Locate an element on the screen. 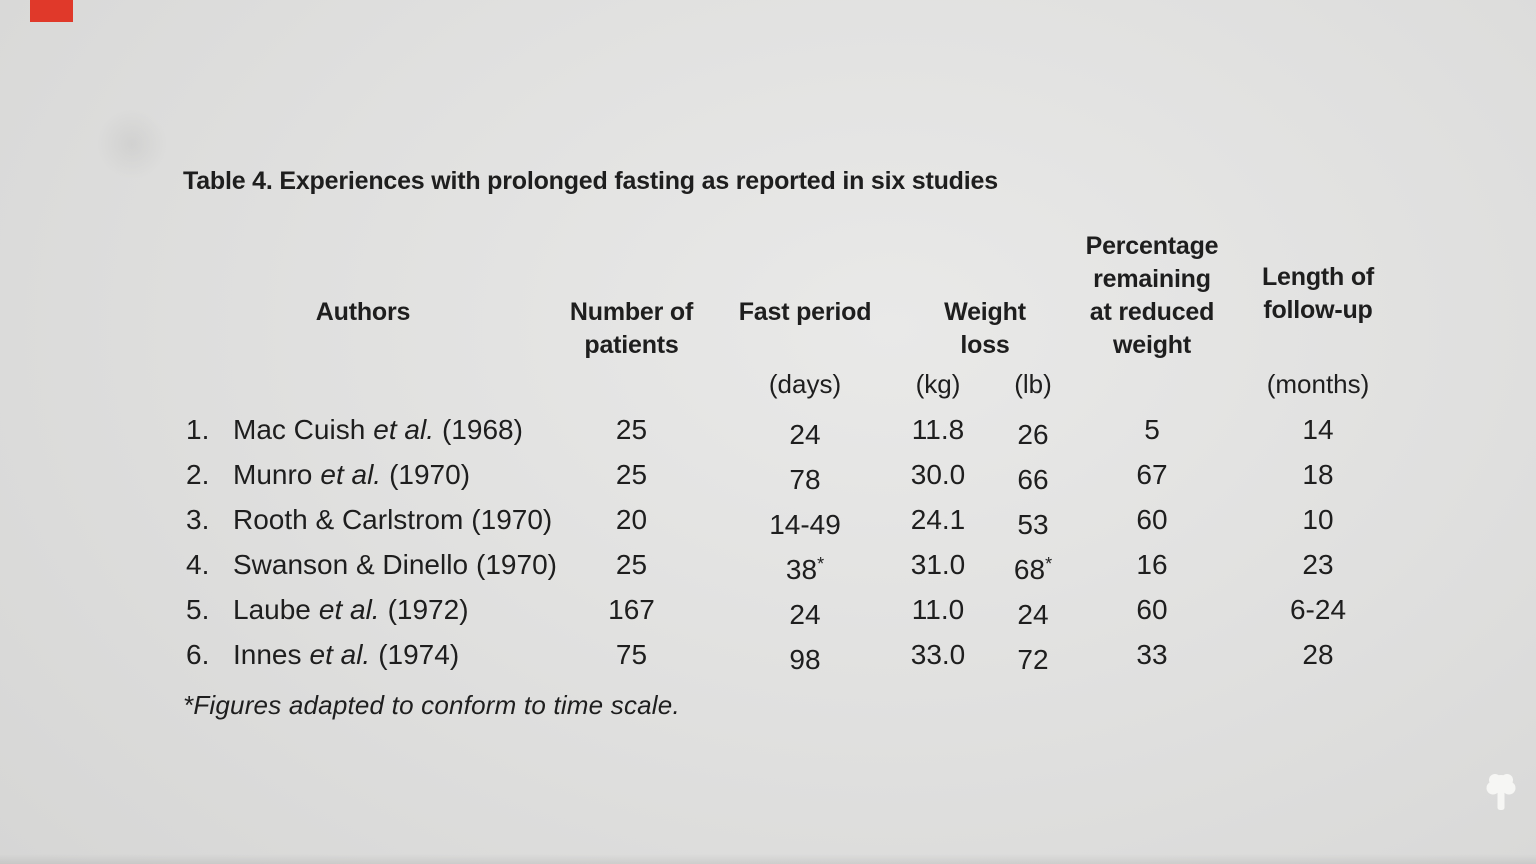 Image resolution: width=1536 pixels, height=864 pixels. lb-value: 24 is located at coordinates (1033, 614).